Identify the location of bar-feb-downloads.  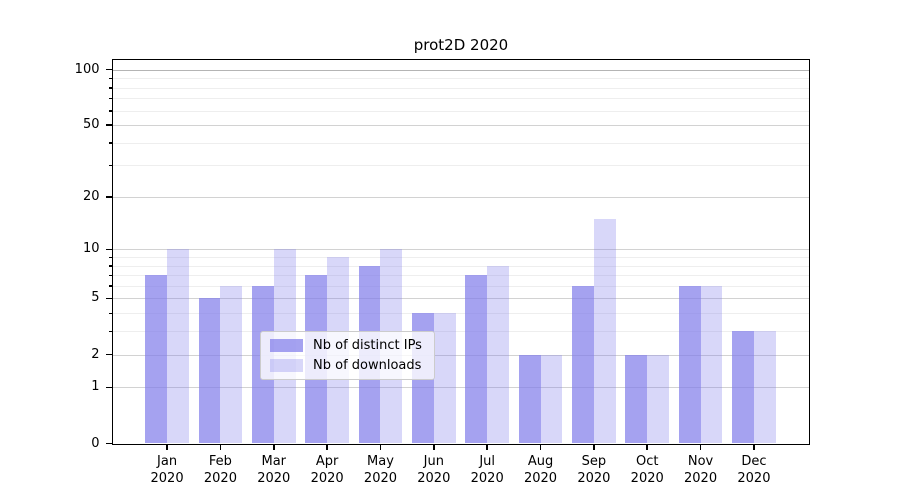
(231, 364).